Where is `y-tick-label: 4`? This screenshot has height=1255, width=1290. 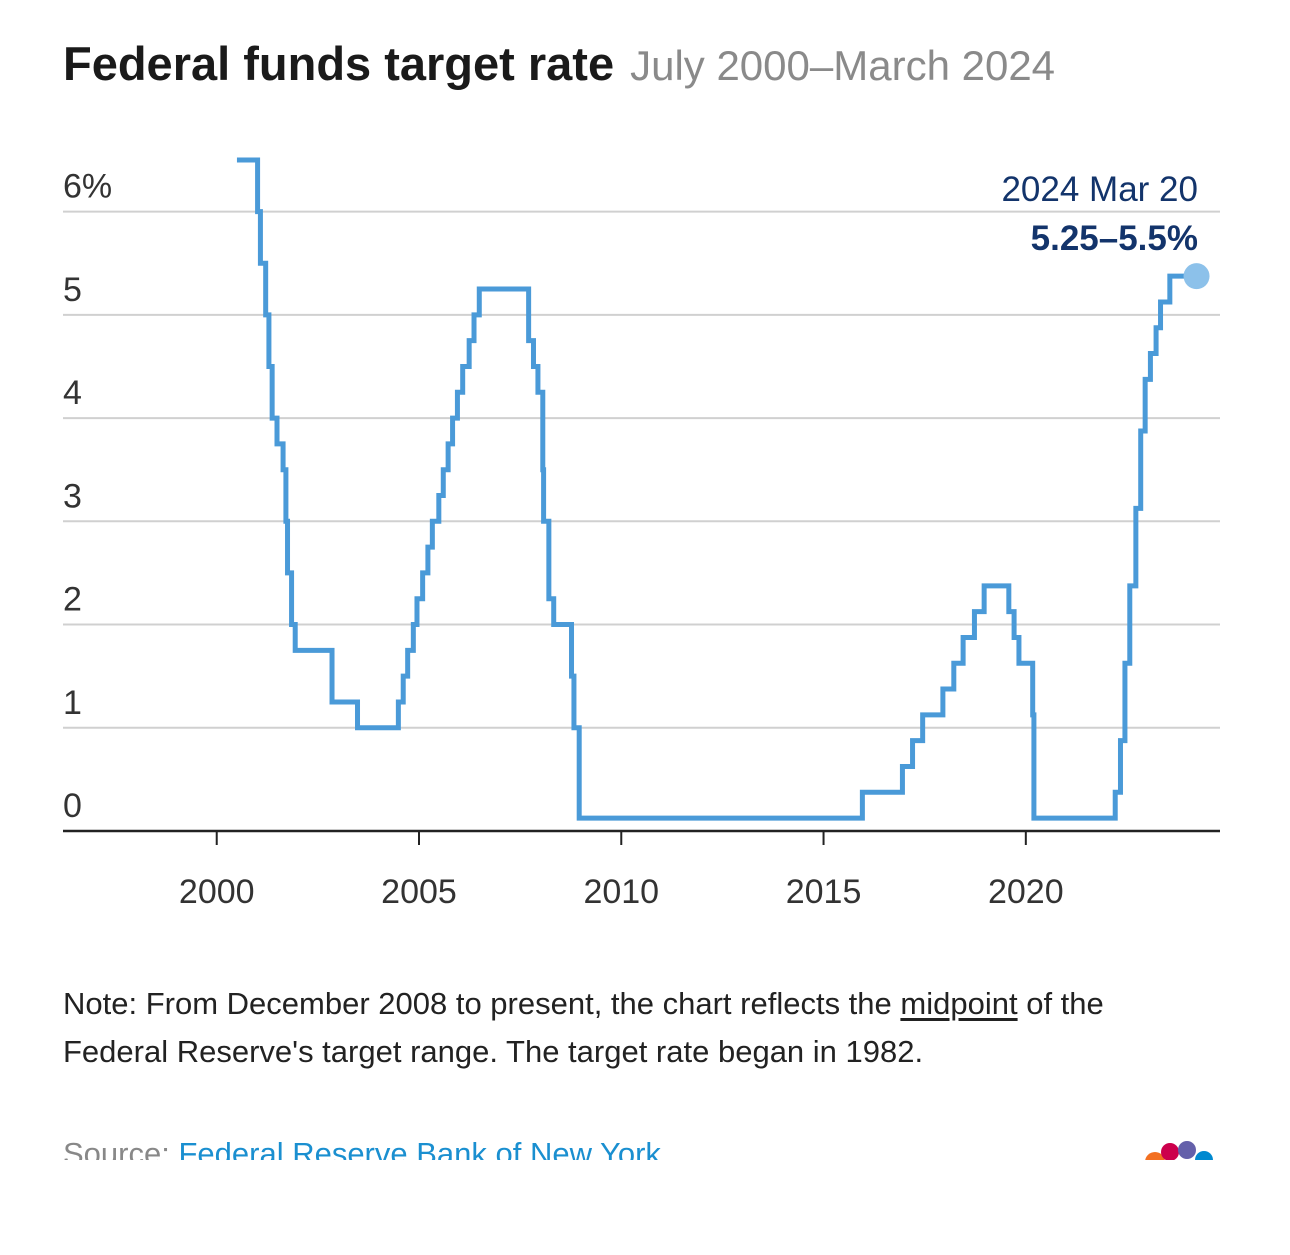 y-tick-label: 4 is located at coordinates (72, 393).